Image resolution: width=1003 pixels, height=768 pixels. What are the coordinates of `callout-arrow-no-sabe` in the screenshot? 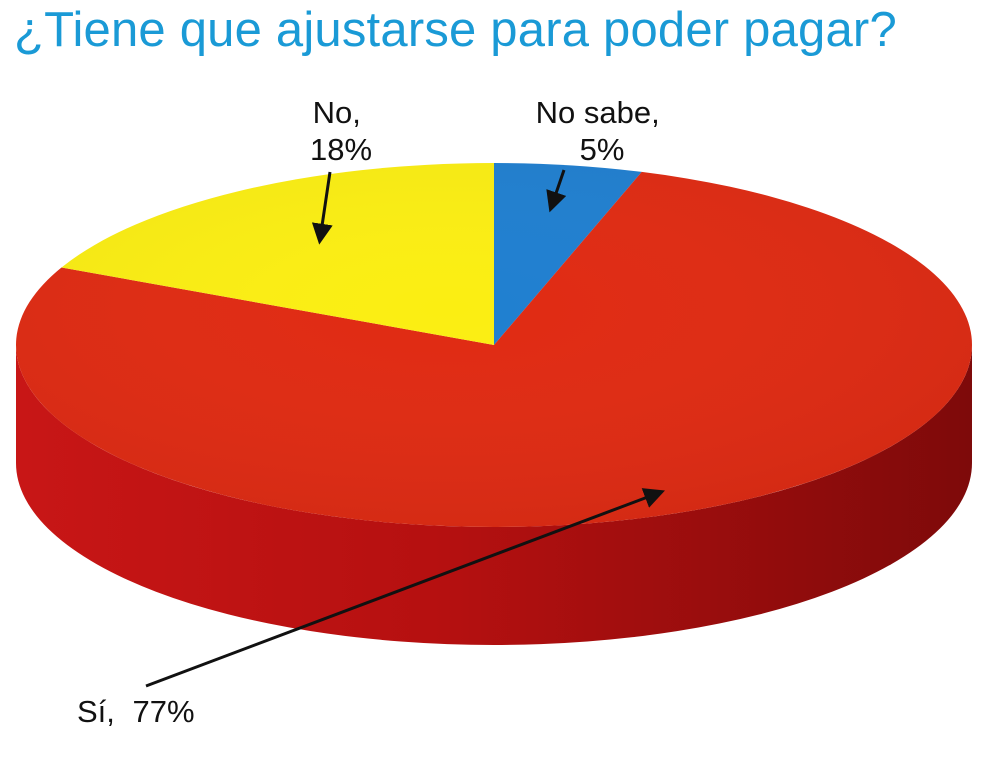 It's located at (556, 191).